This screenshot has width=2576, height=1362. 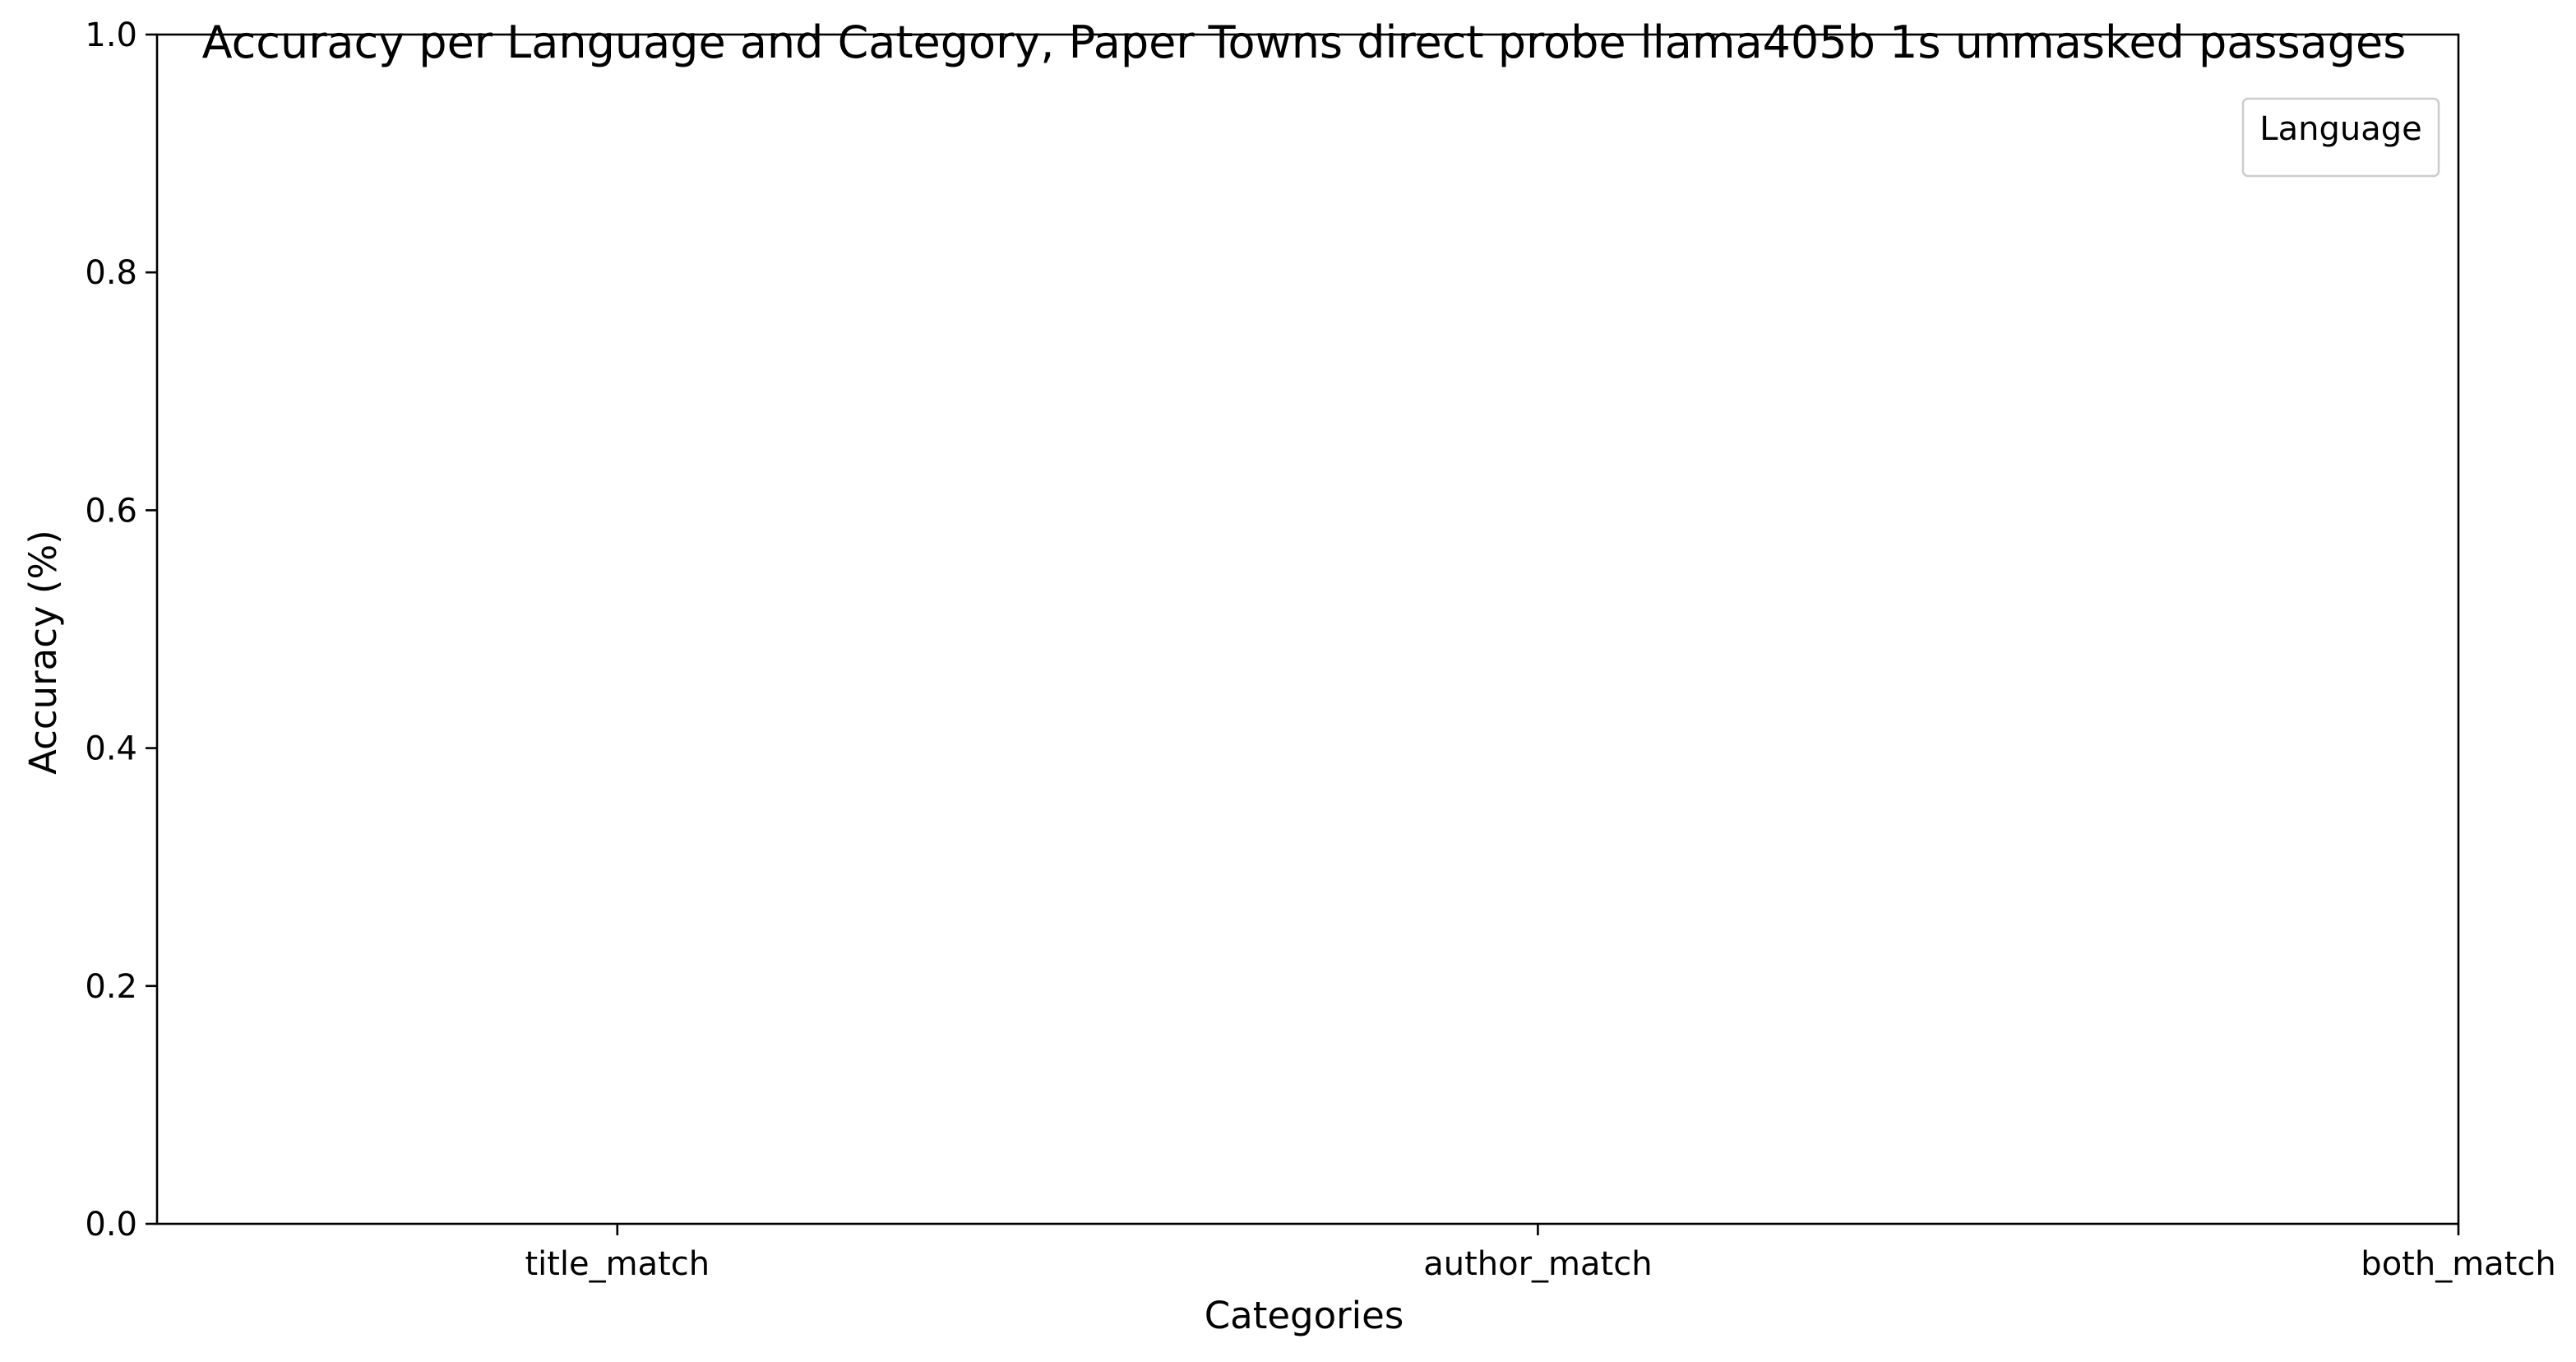 I want to click on x-tick-label: author_match, so click(x=1537, y=1264).